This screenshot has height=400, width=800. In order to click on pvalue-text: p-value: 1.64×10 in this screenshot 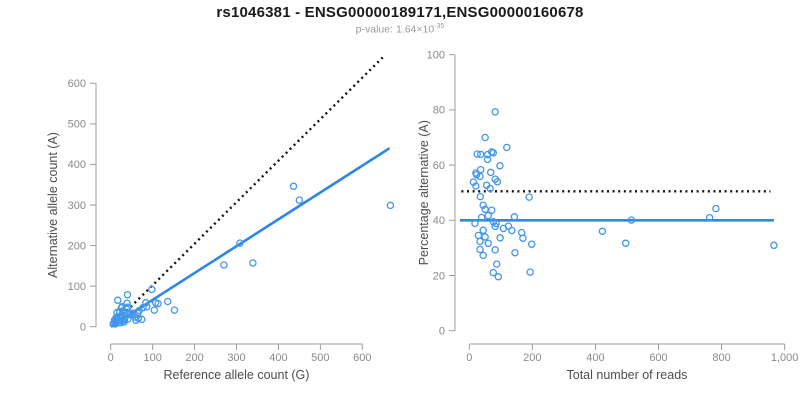, I will do `click(395, 29)`.